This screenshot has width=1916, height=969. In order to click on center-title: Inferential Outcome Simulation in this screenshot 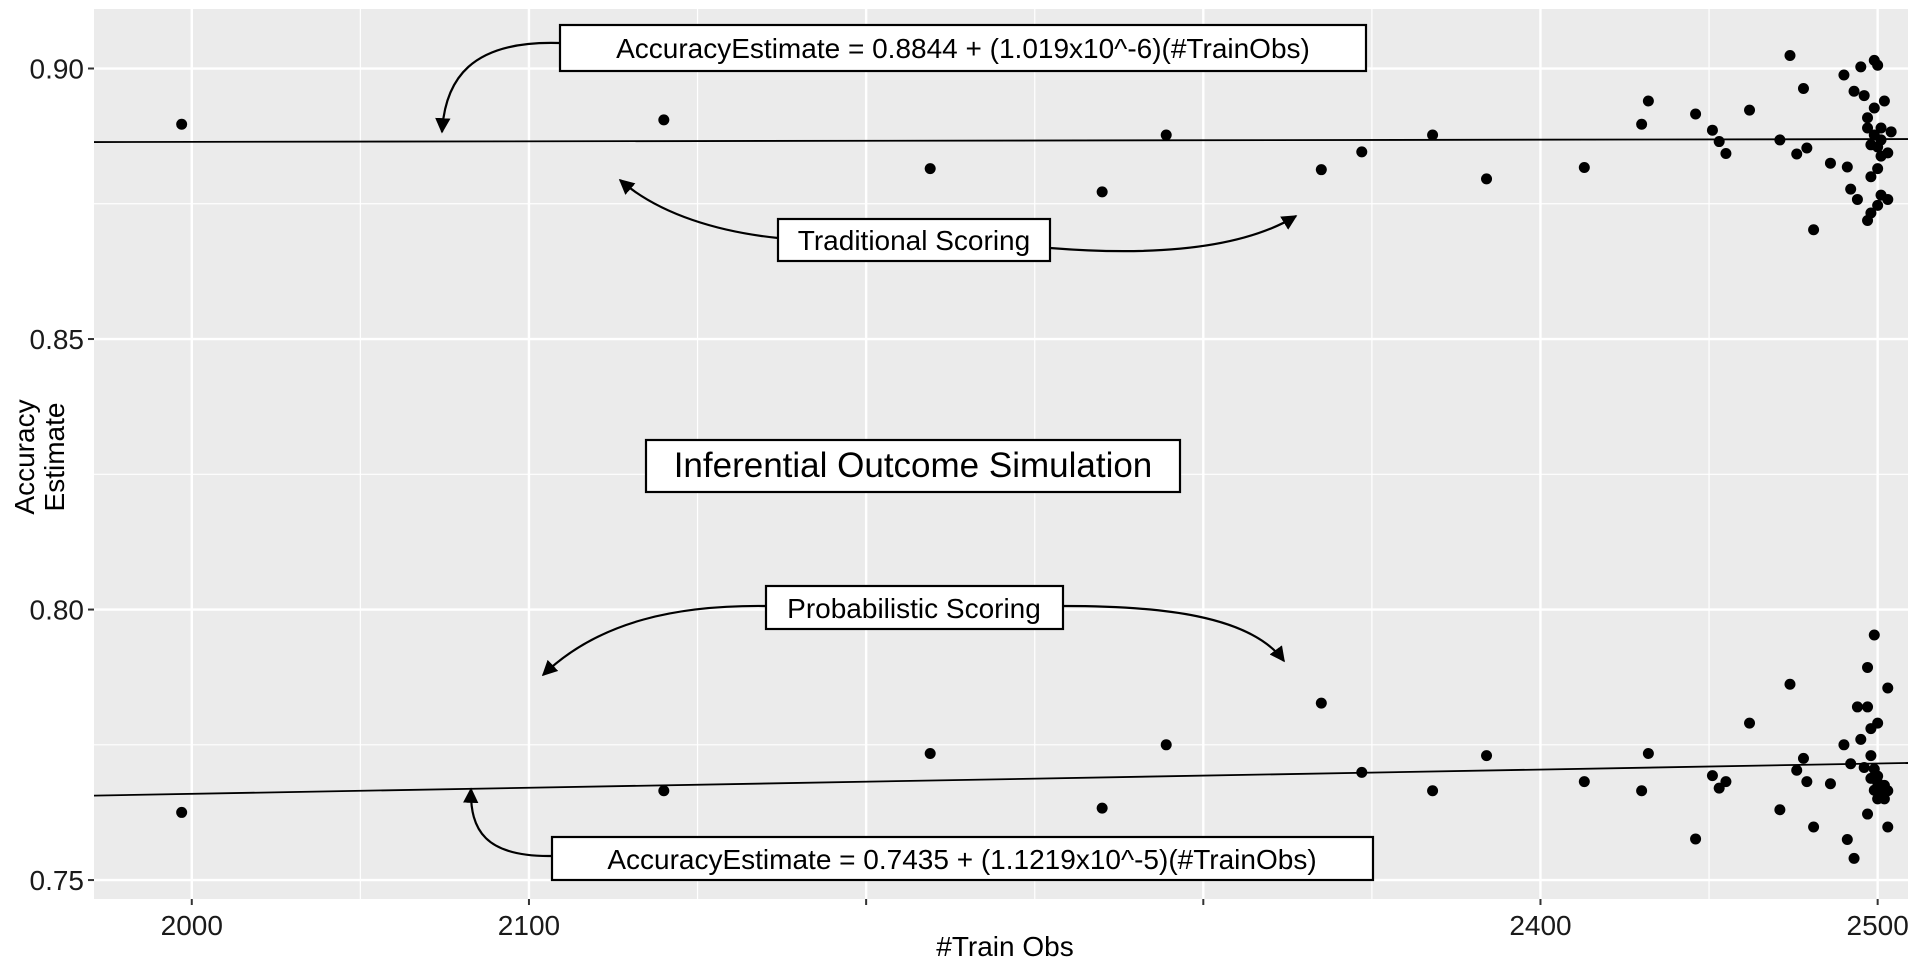, I will do `click(913, 465)`.